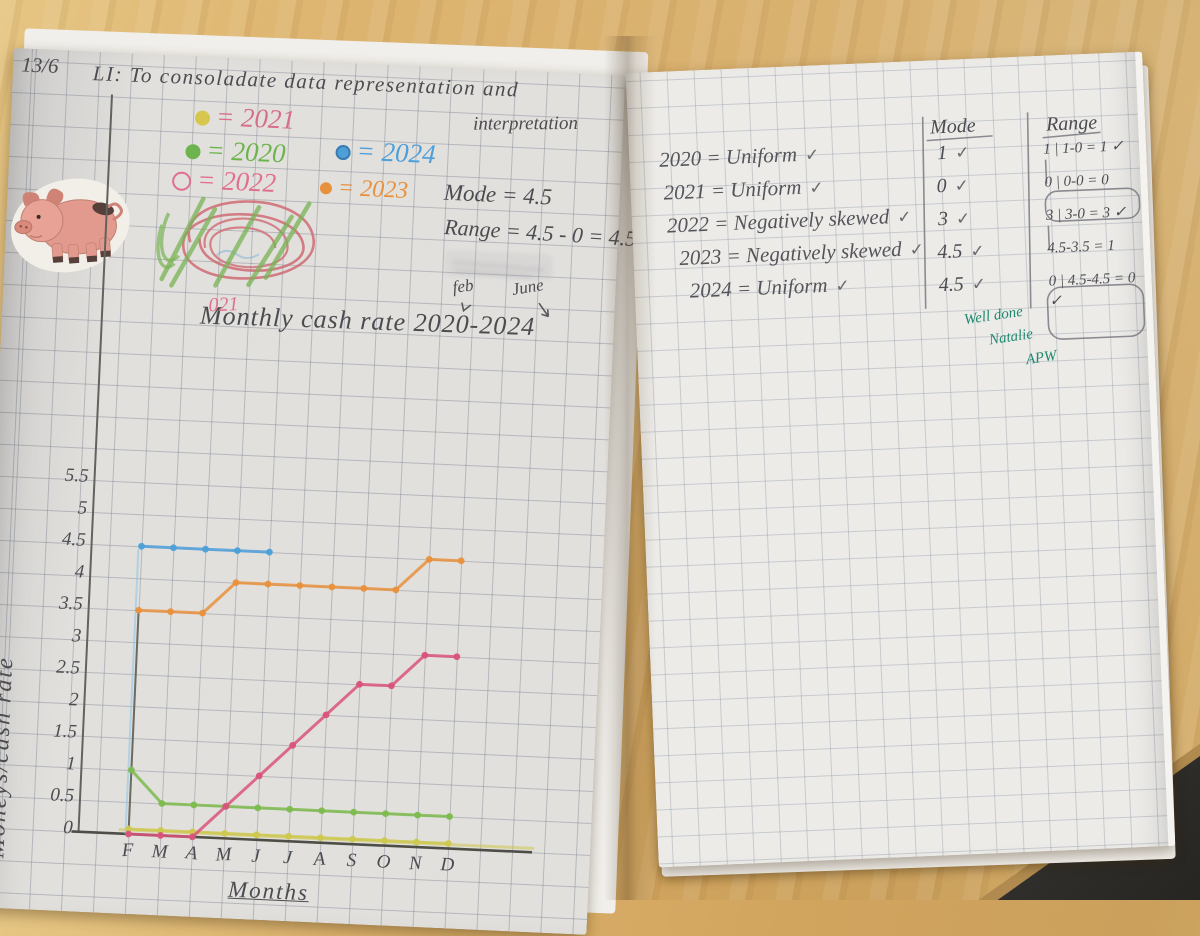  I want to click on legend-dot-2023, so click(326, 189).